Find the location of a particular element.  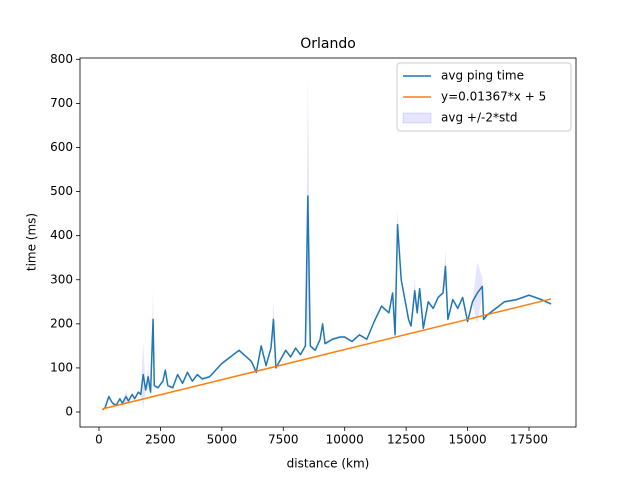

chart-title: Orlando is located at coordinates (328, 44).